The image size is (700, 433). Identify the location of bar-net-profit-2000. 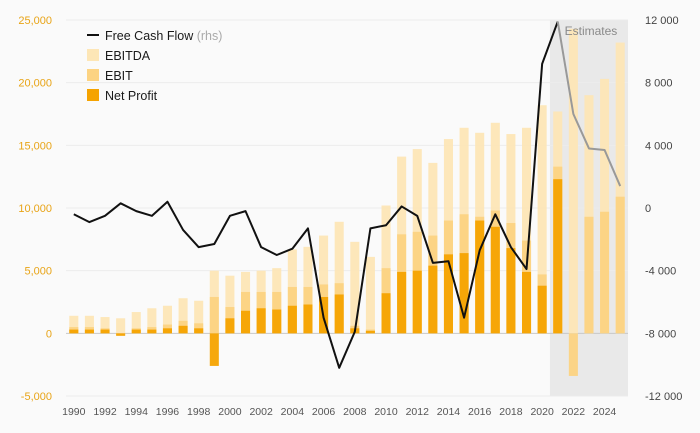
(230, 326).